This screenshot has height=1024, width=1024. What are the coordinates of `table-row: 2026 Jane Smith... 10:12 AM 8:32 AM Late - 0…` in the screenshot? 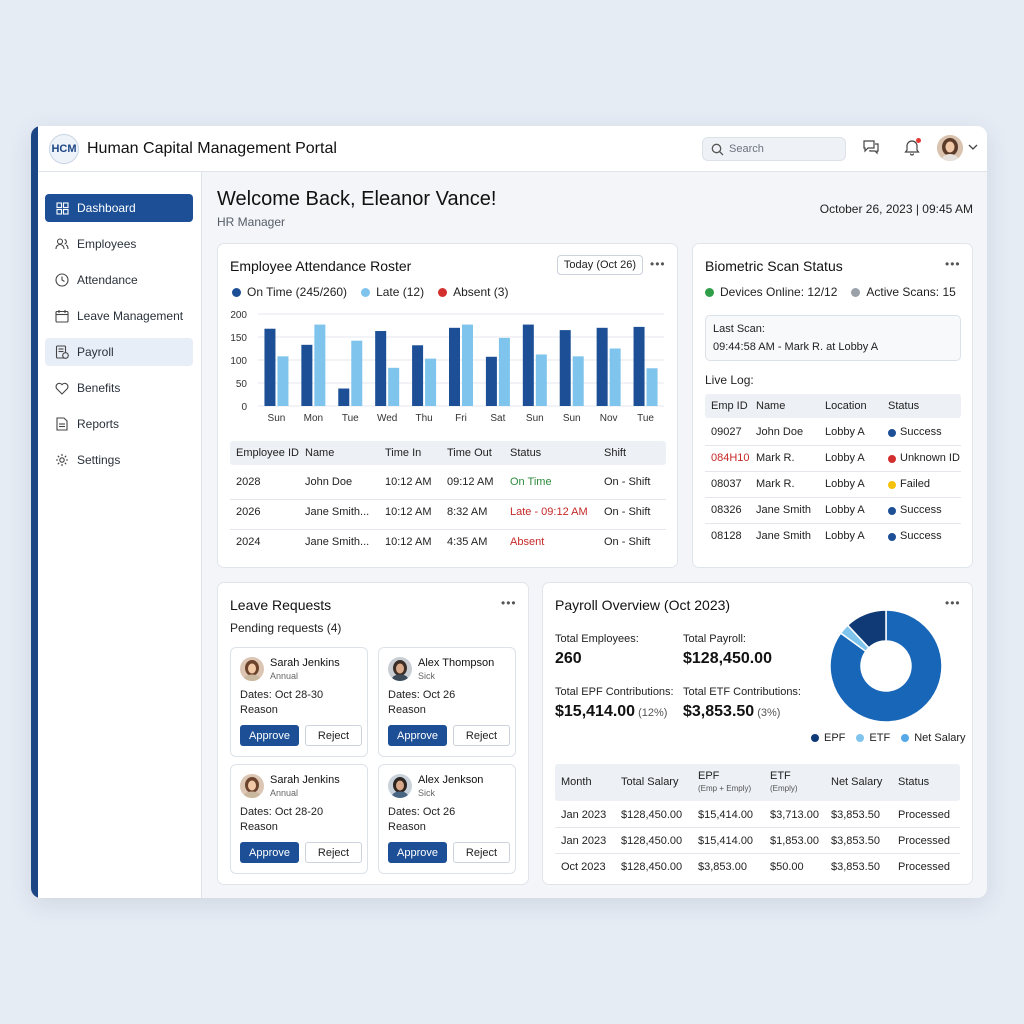 It's located at (448, 517).